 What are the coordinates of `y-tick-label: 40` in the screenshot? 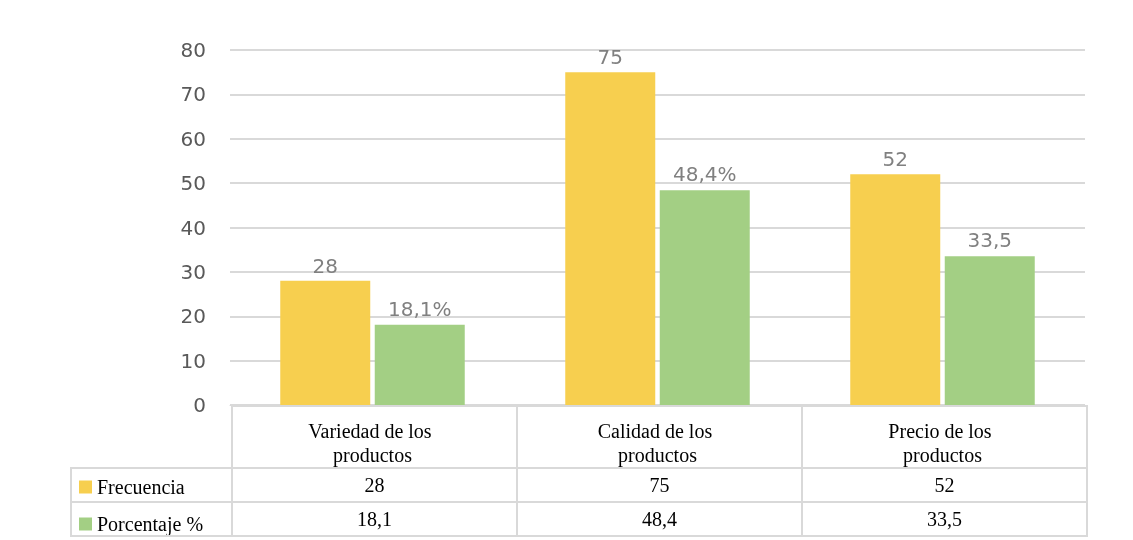 It's located at (193, 227).